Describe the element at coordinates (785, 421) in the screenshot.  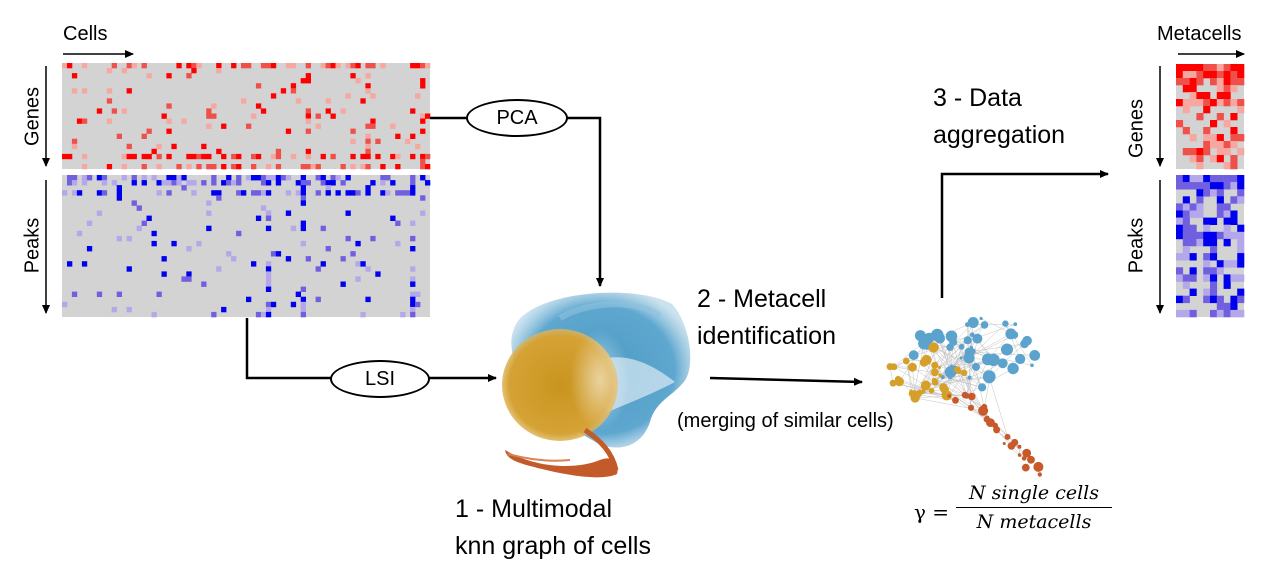
I see `step2-note: (merging of similar cells)` at that location.